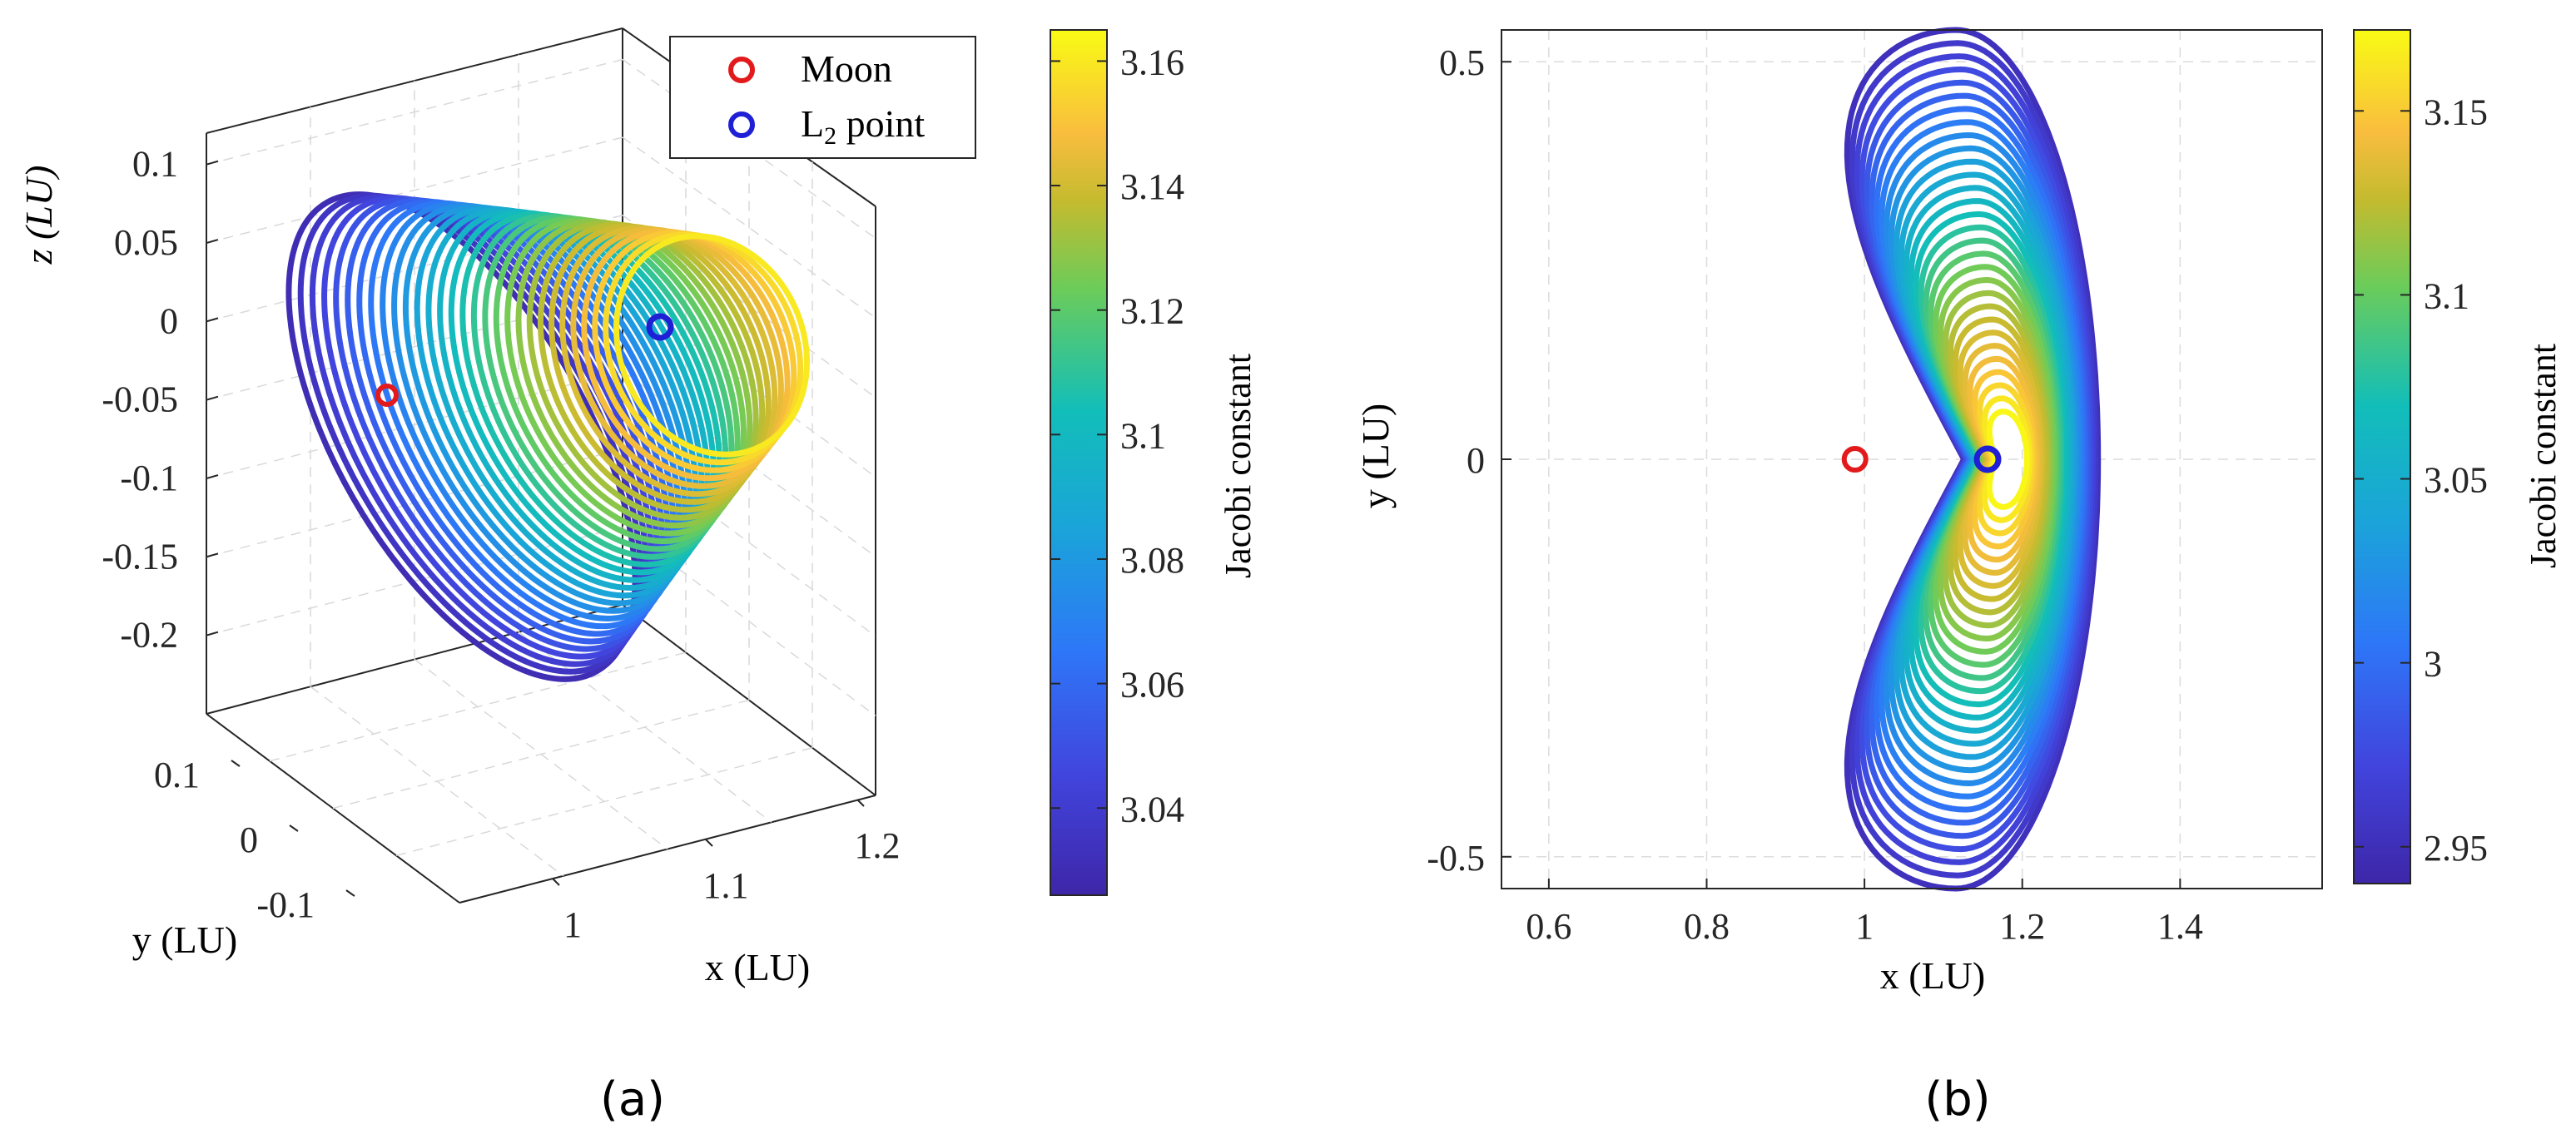  I want to click on panel-b-colorbar-ticks: 3.15 3.1 3.05 3 2.95, so click(2421, 480).